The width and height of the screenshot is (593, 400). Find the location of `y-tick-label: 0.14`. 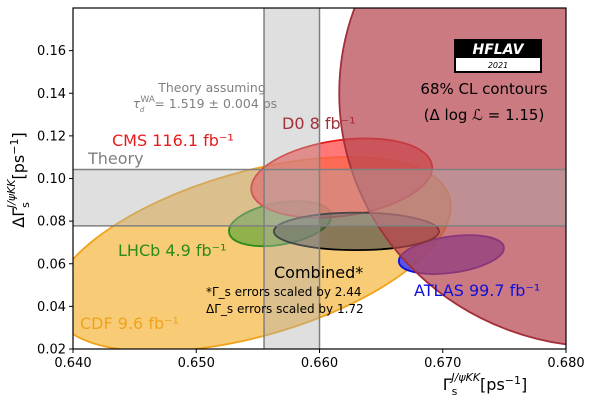

y-tick-label: 0.14 is located at coordinates (51, 94).